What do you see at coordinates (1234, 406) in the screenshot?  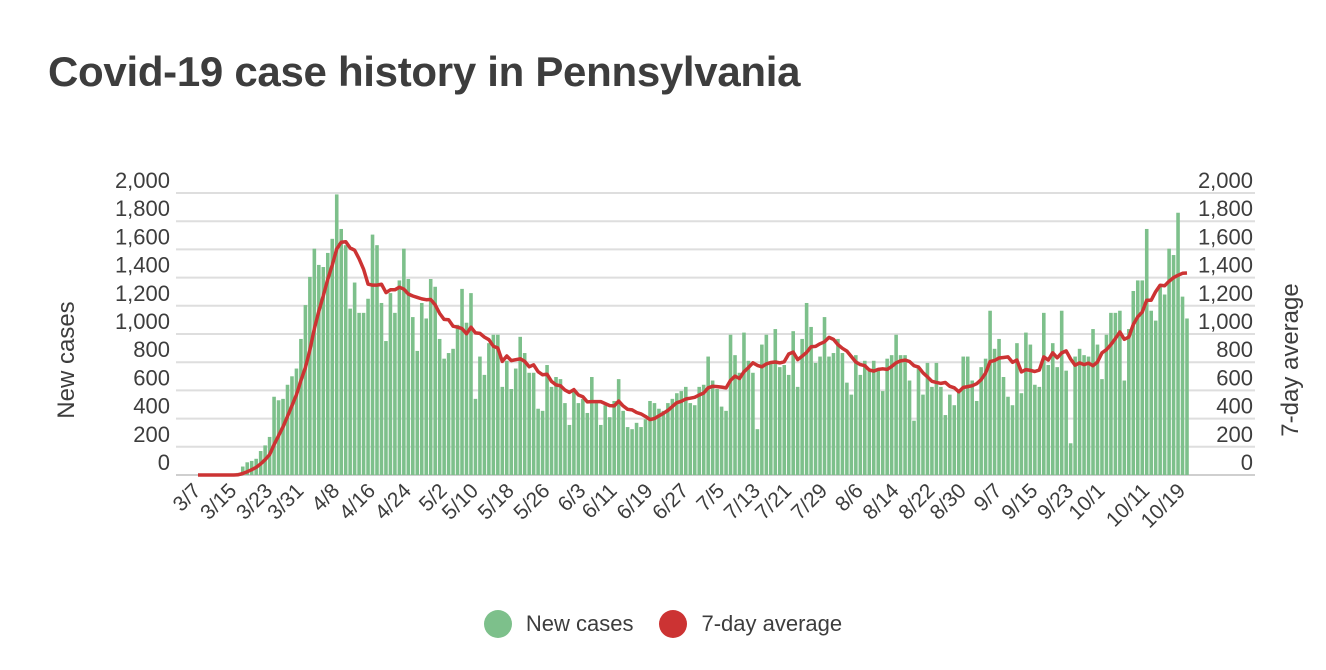 I see `y-tick-label-right: 400` at bounding box center [1234, 406].